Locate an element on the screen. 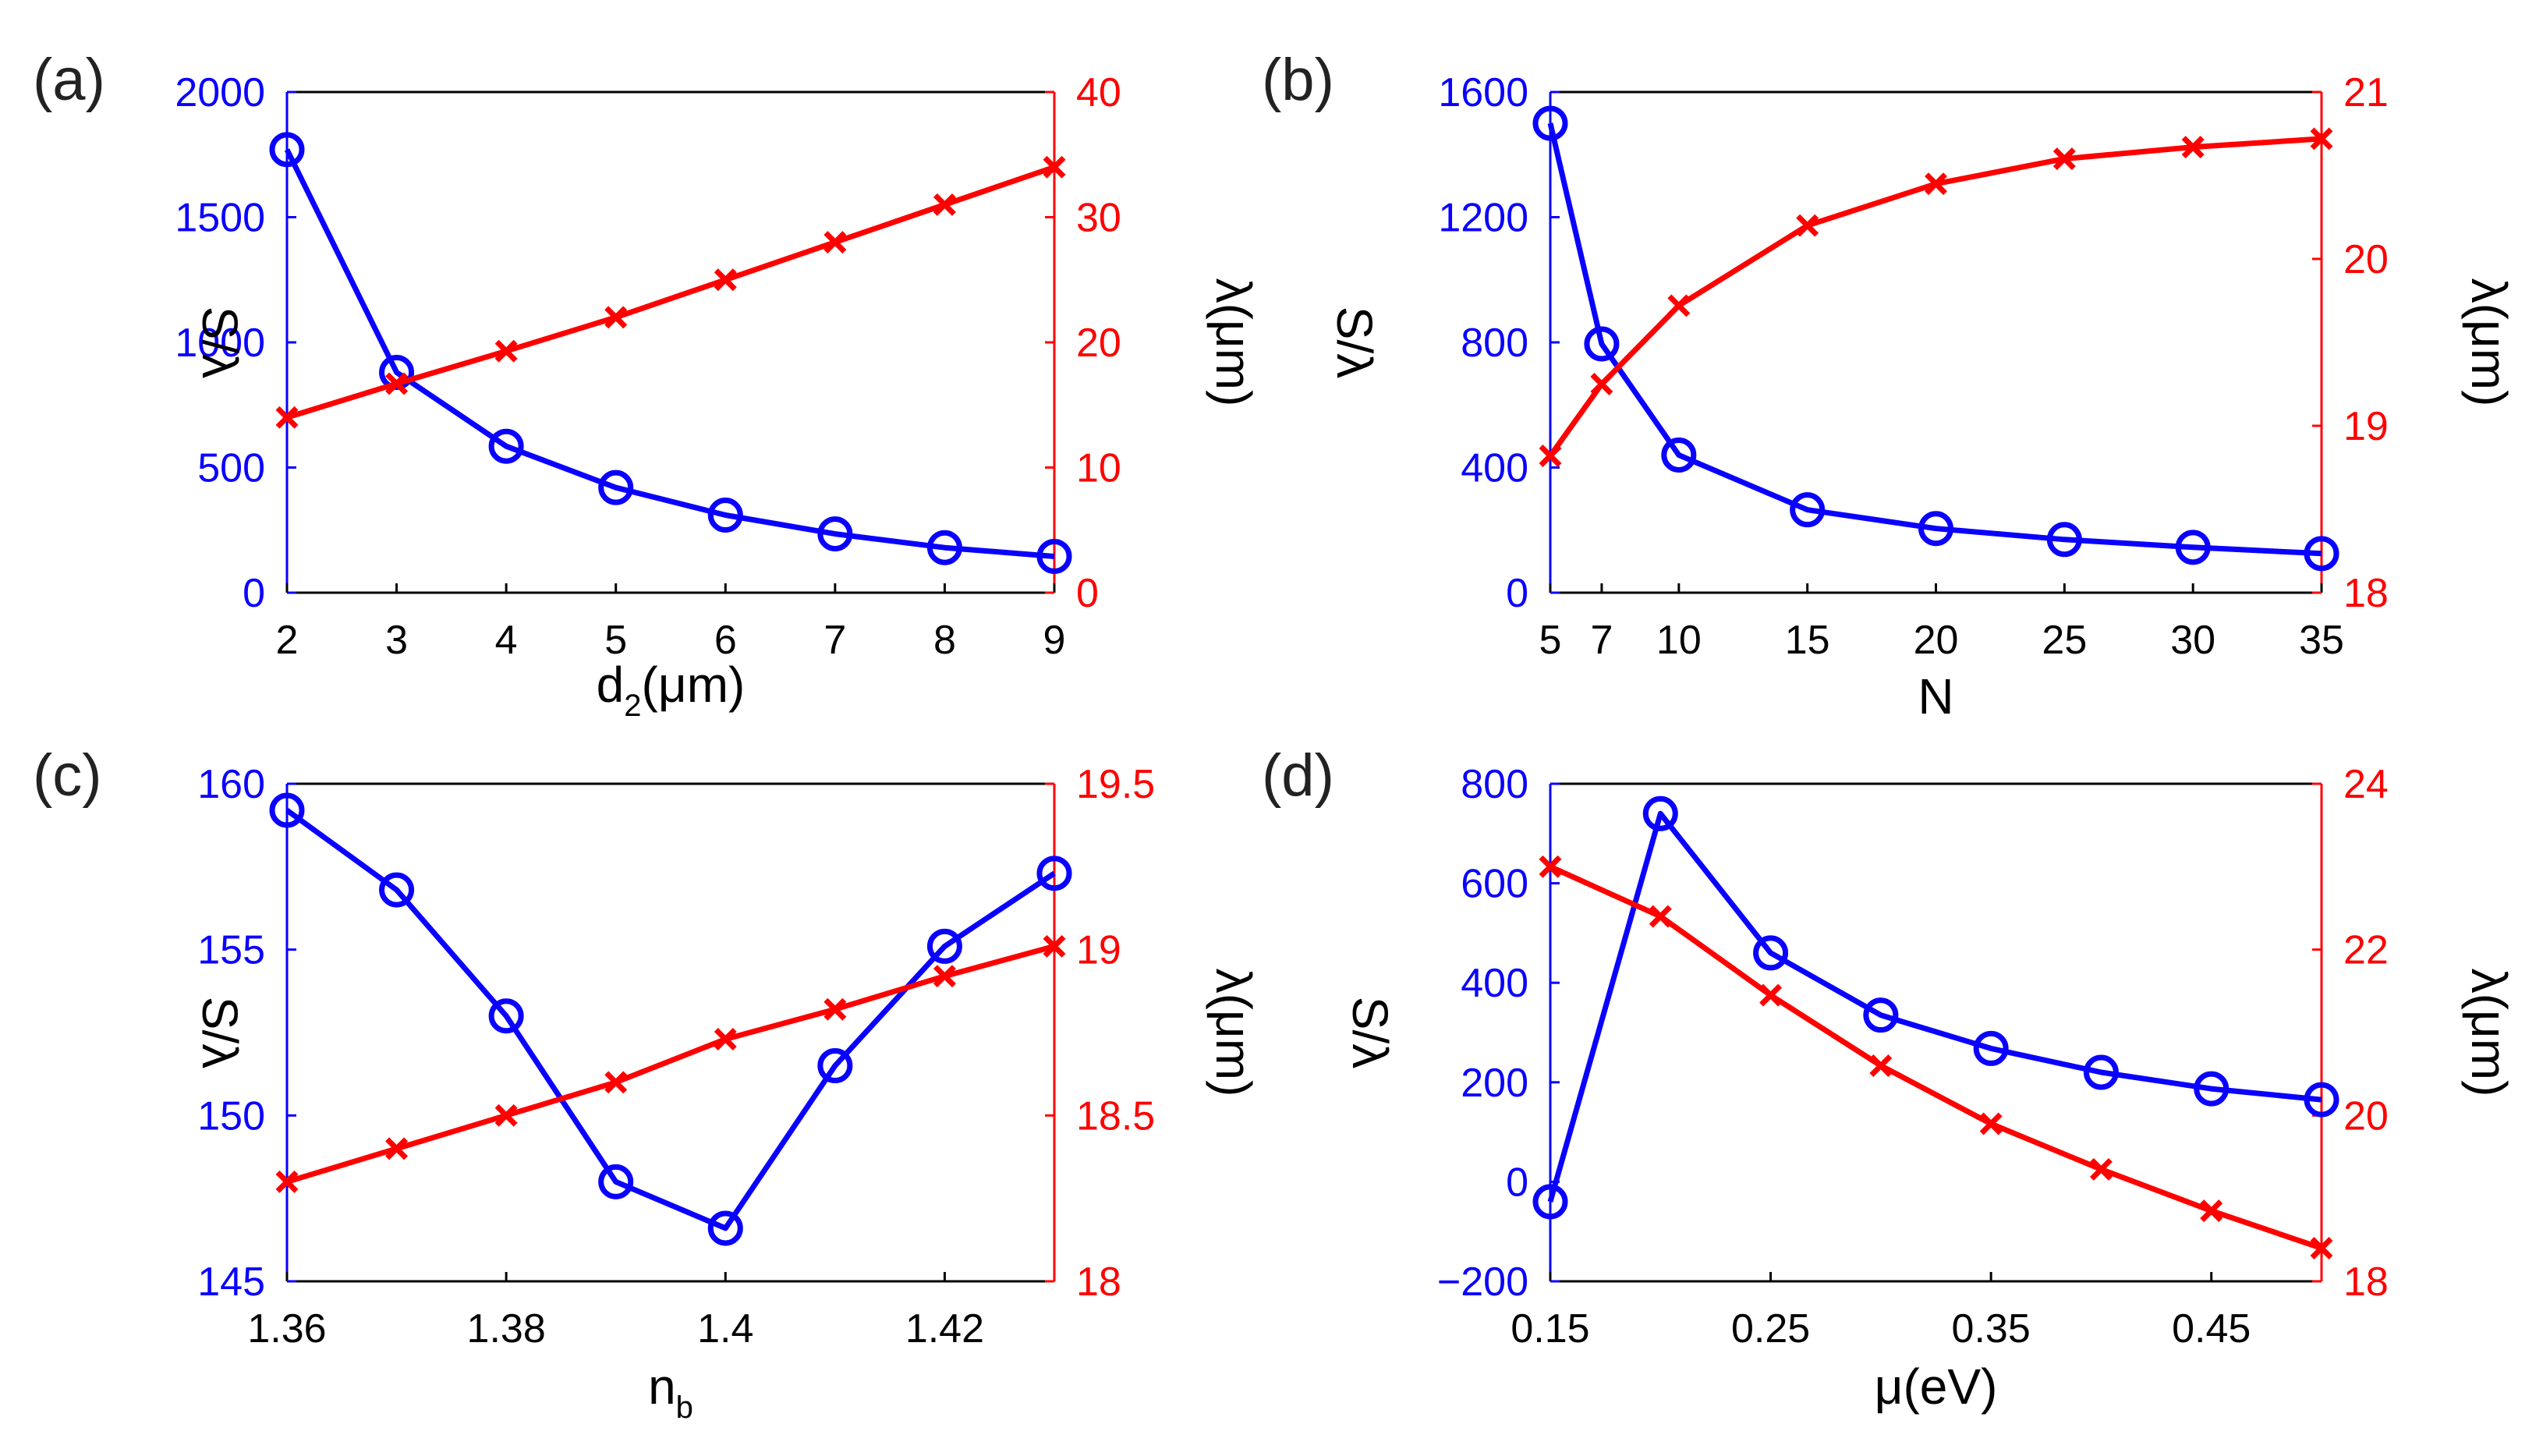 The width and height of the screenshot is (2543, 1456). right-tick-label: 22 is located at coordinates (2366, 951).